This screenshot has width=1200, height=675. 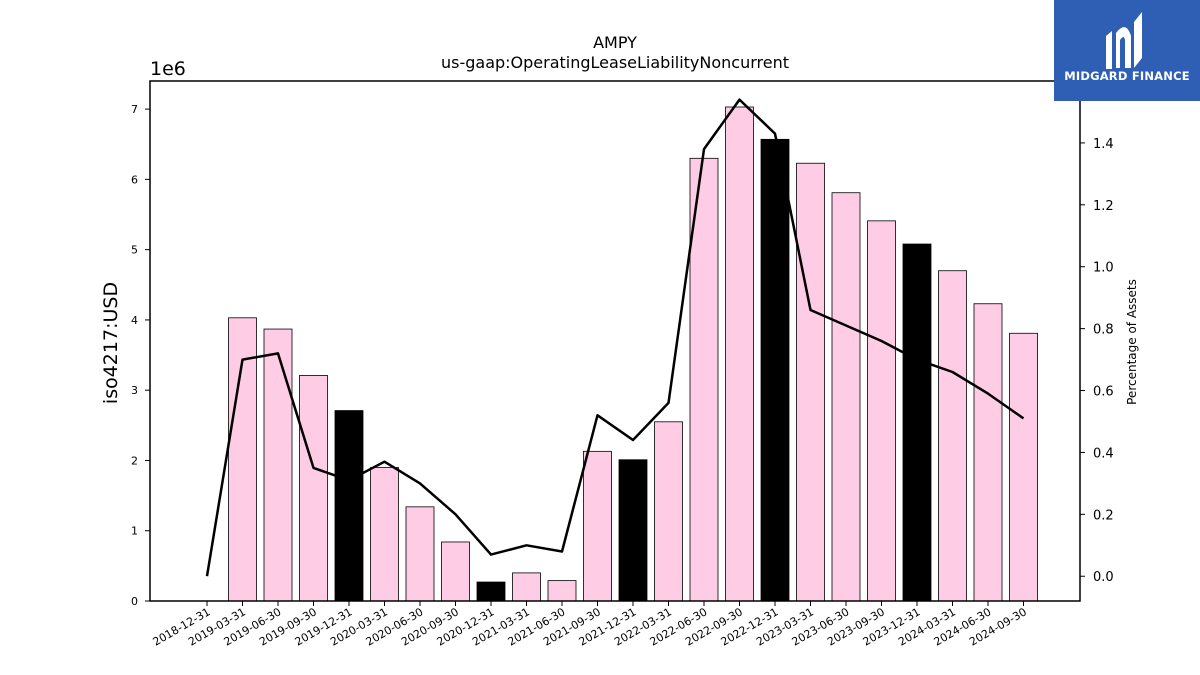 What do you see at coordinates (134, 460) in the screenshot?
I see `y-tick-label: 2` at bounding box center [134, 460].